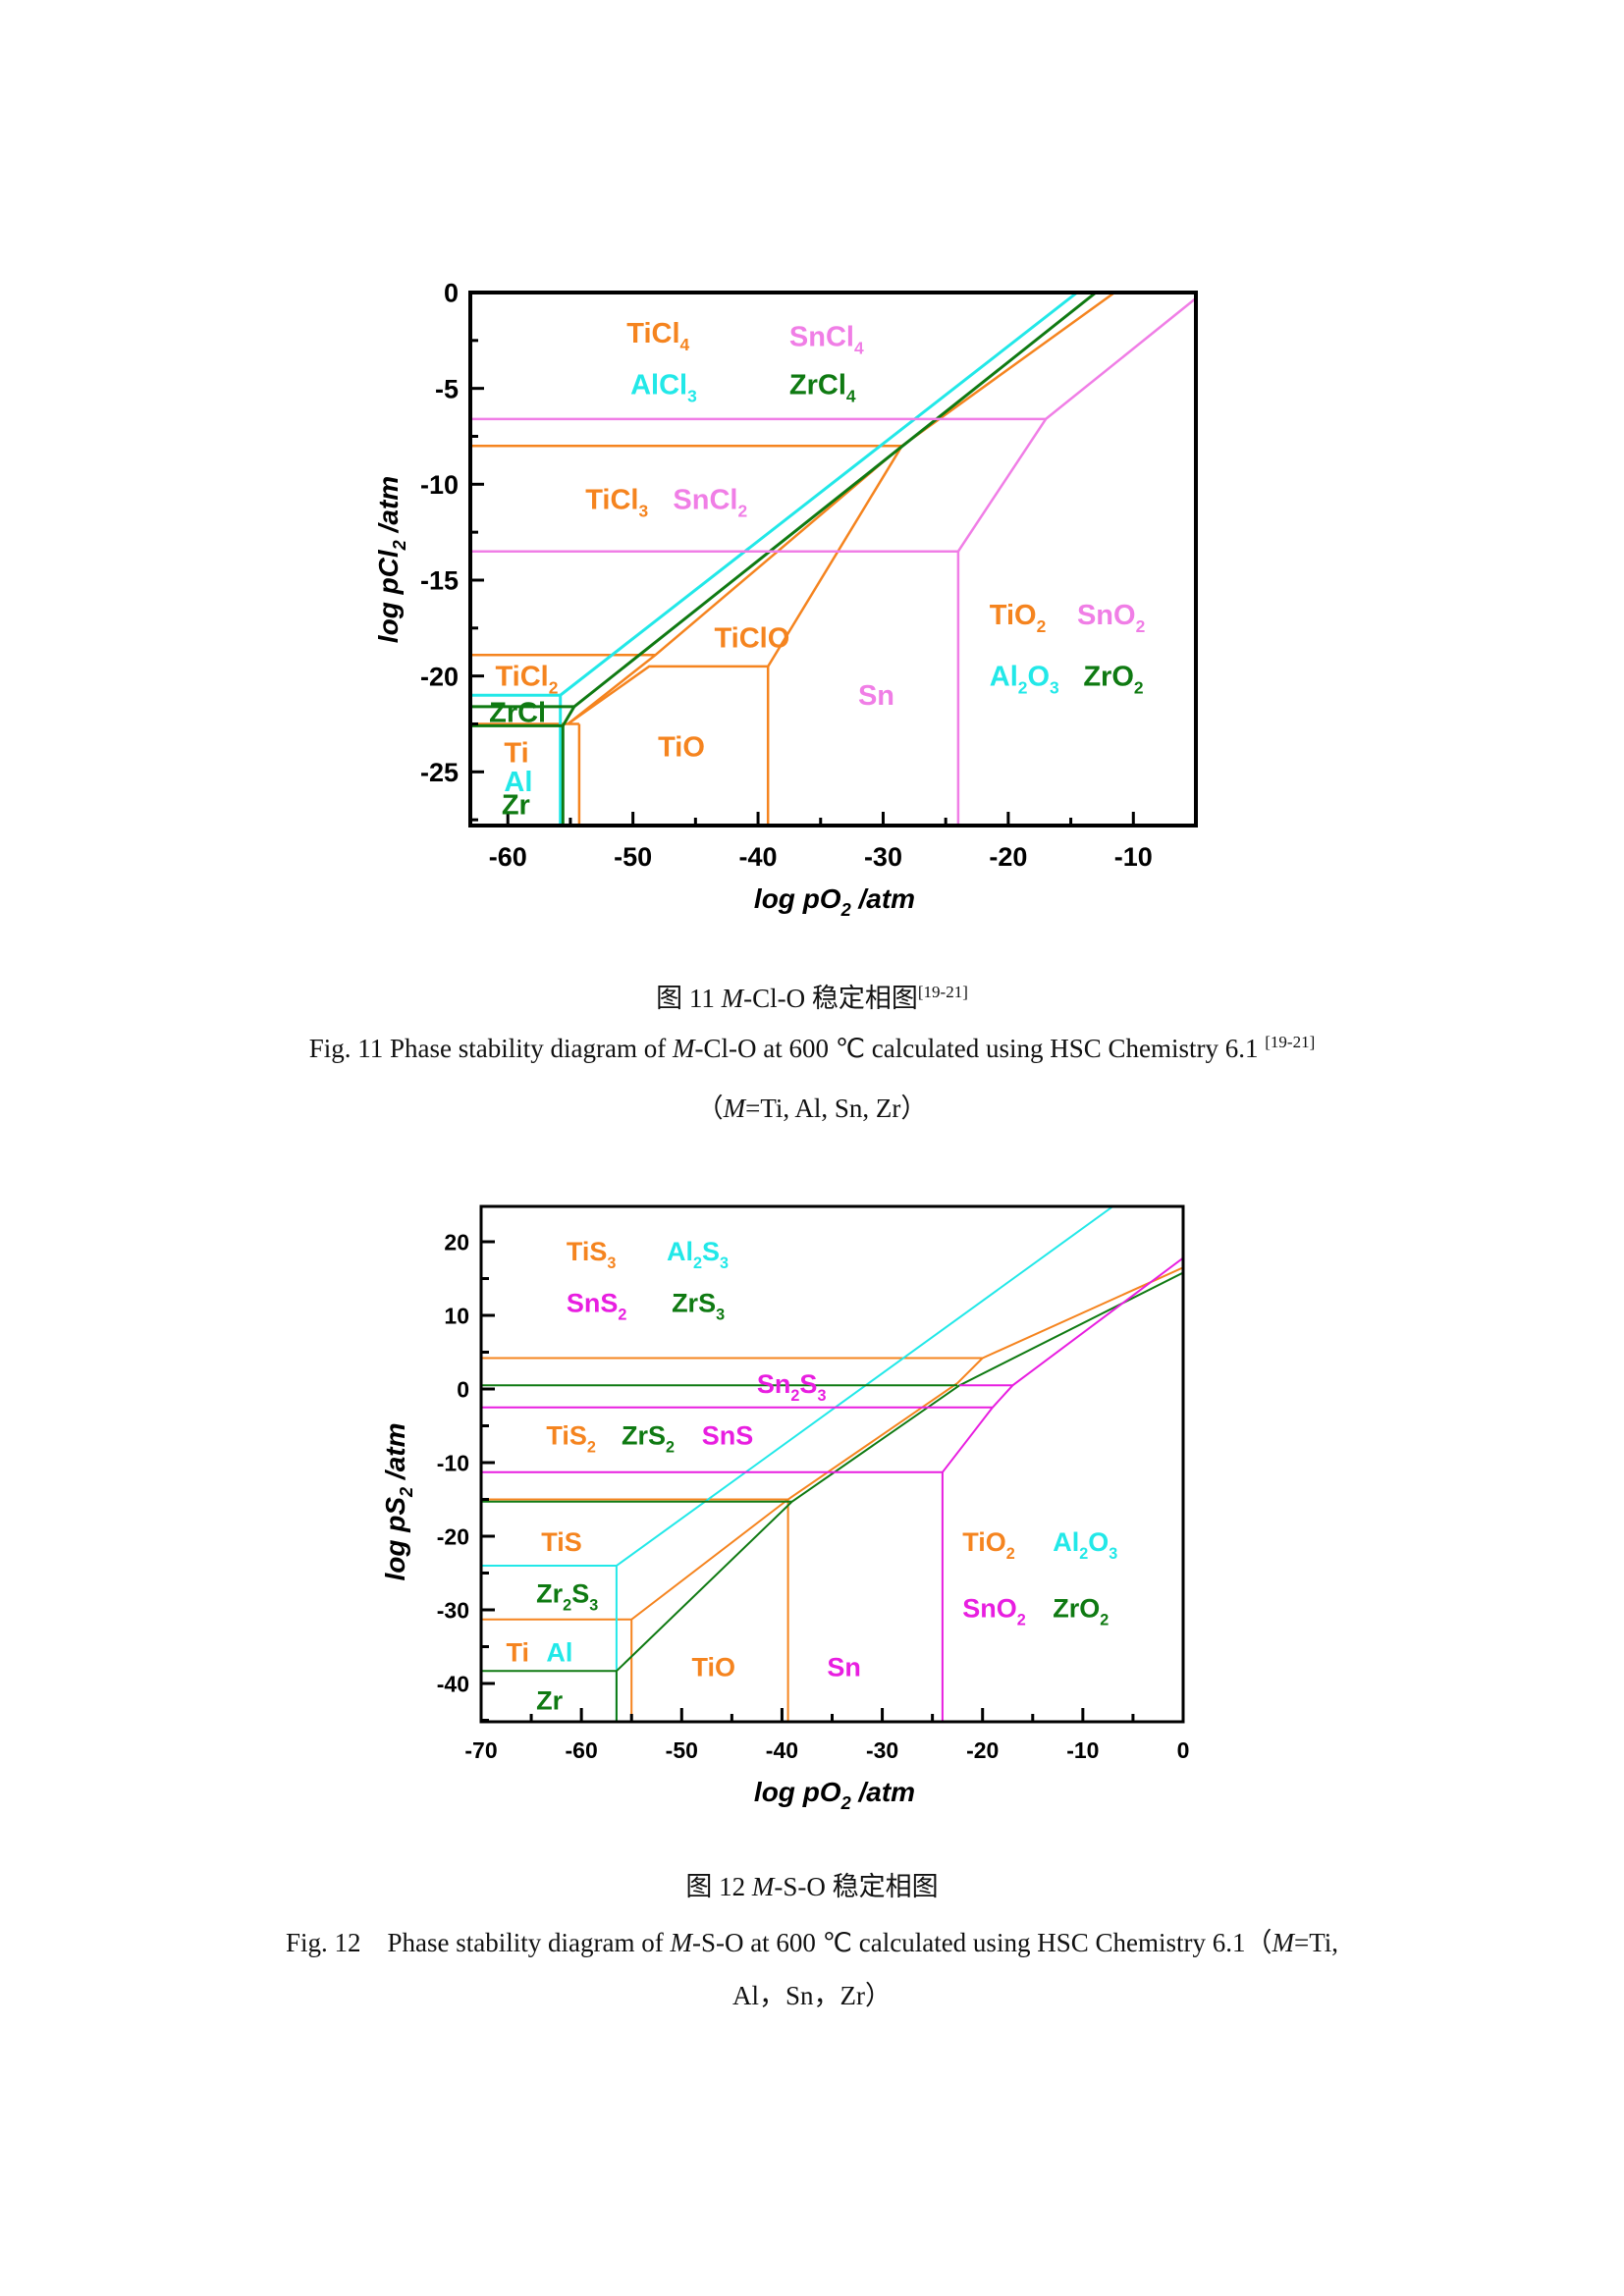 The width and height of the screenshot is (1624, 2296). I want to click on phase-label: Ti, so click(518, 1653).